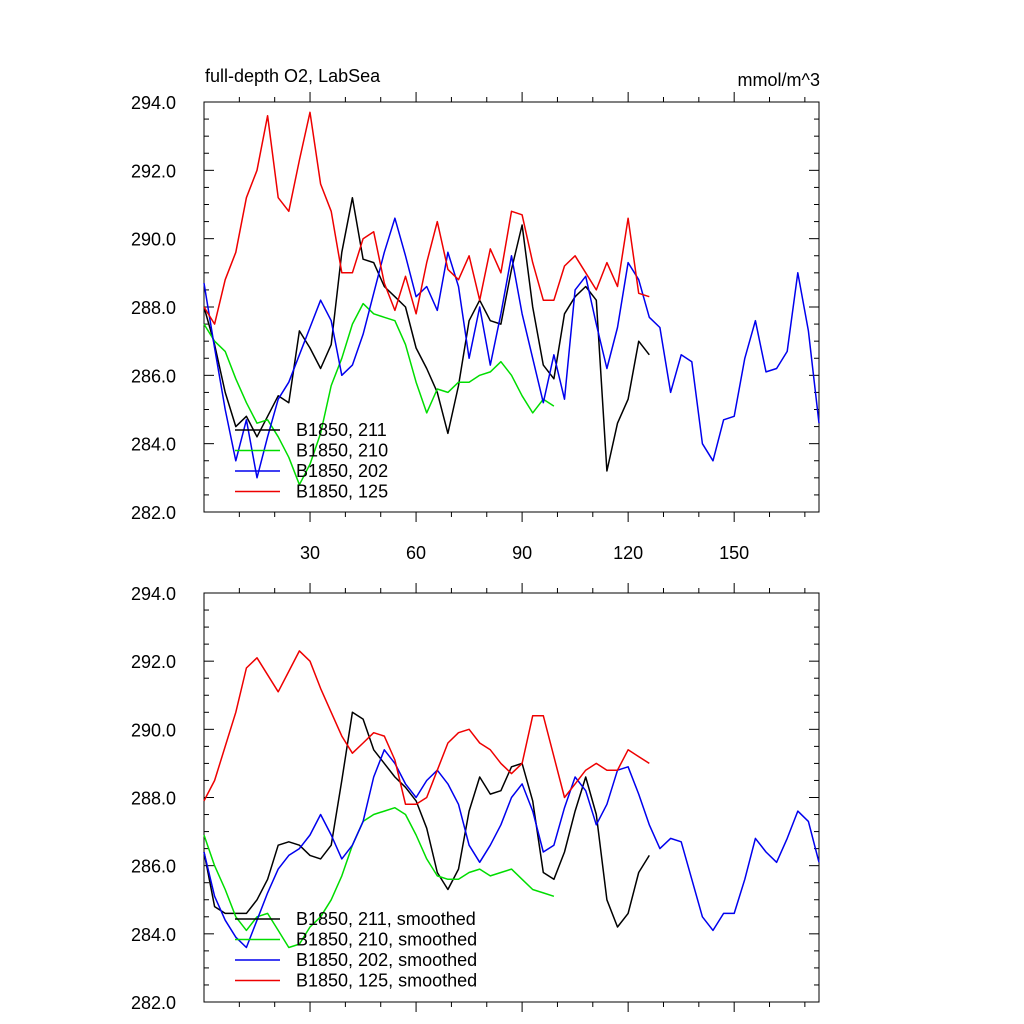 The width and height of the screenshot is (1024, 1024). Describe the element at coordinates (153, 1003) in the screenshot. I see `bottom-y-tick-label: 282.0` at that location.